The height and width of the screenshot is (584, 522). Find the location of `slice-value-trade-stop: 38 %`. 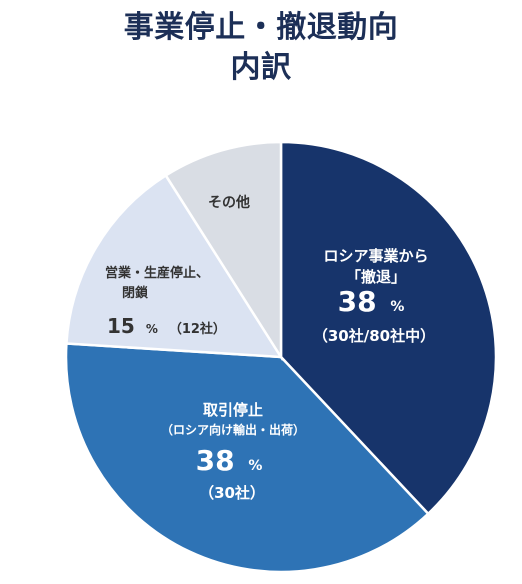

slice-value-trade-stop: 38 % is located at coordinates (229, 460).